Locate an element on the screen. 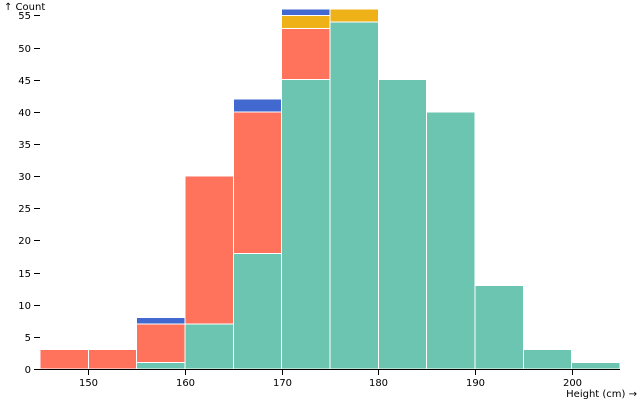  y-tick-label: 20 is located at coordinates (24, 241).